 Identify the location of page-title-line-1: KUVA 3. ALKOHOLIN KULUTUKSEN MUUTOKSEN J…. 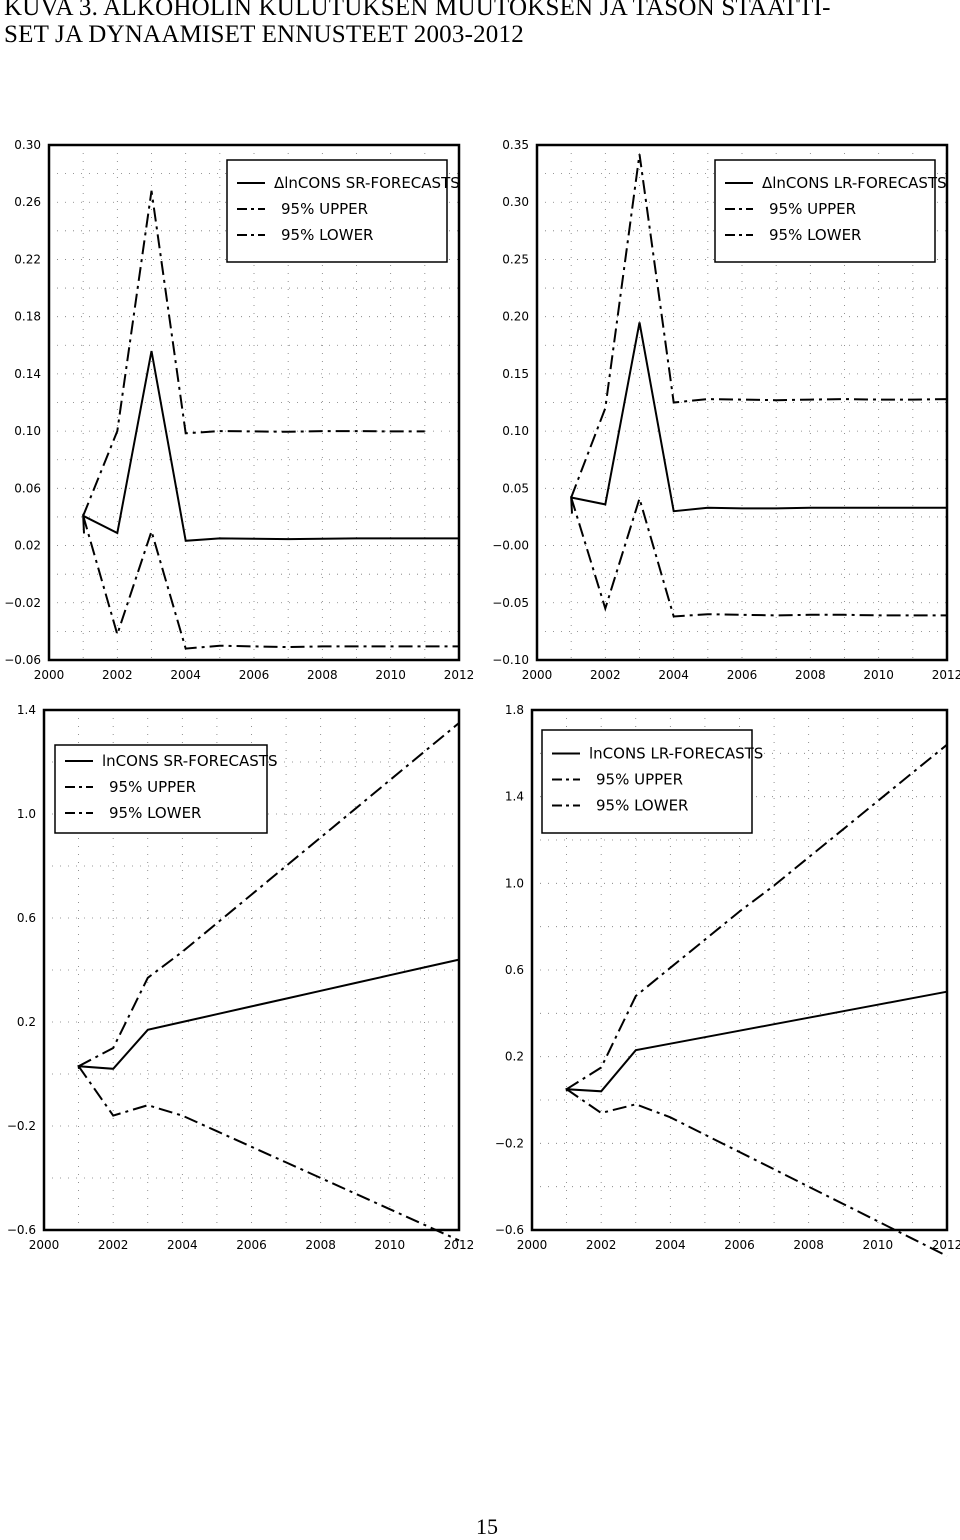
(417, 10).